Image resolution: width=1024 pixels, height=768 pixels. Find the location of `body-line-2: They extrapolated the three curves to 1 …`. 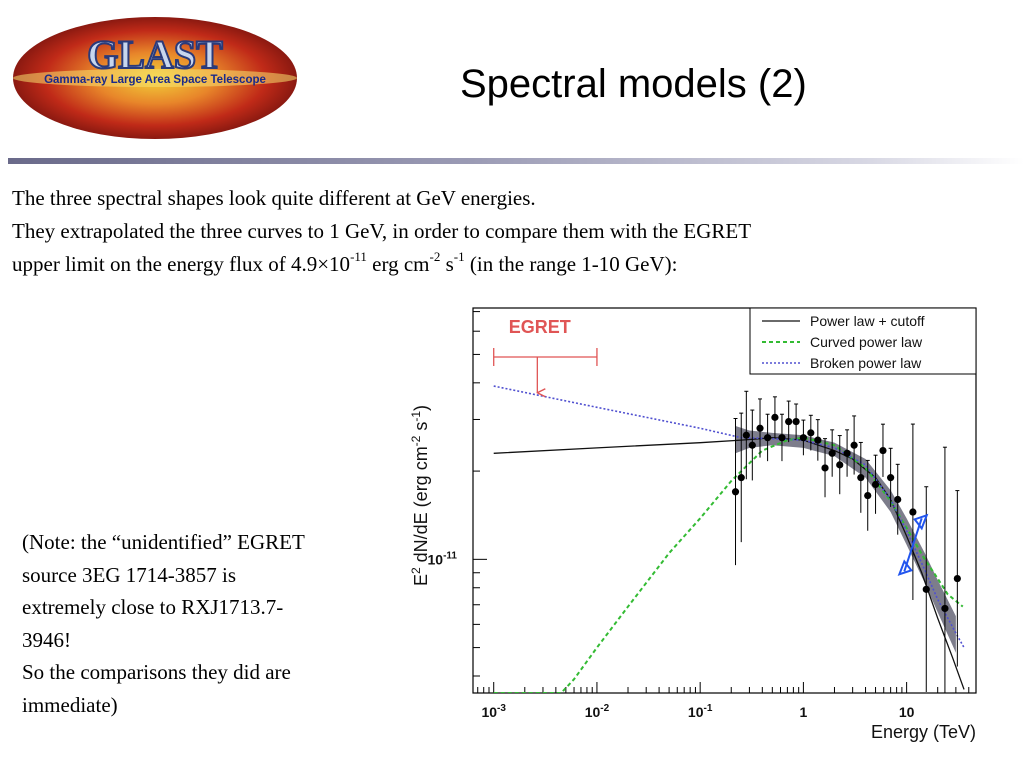

body-line-2: They extrapolated the three curves to 1 … is located at coordinates (382, 231).